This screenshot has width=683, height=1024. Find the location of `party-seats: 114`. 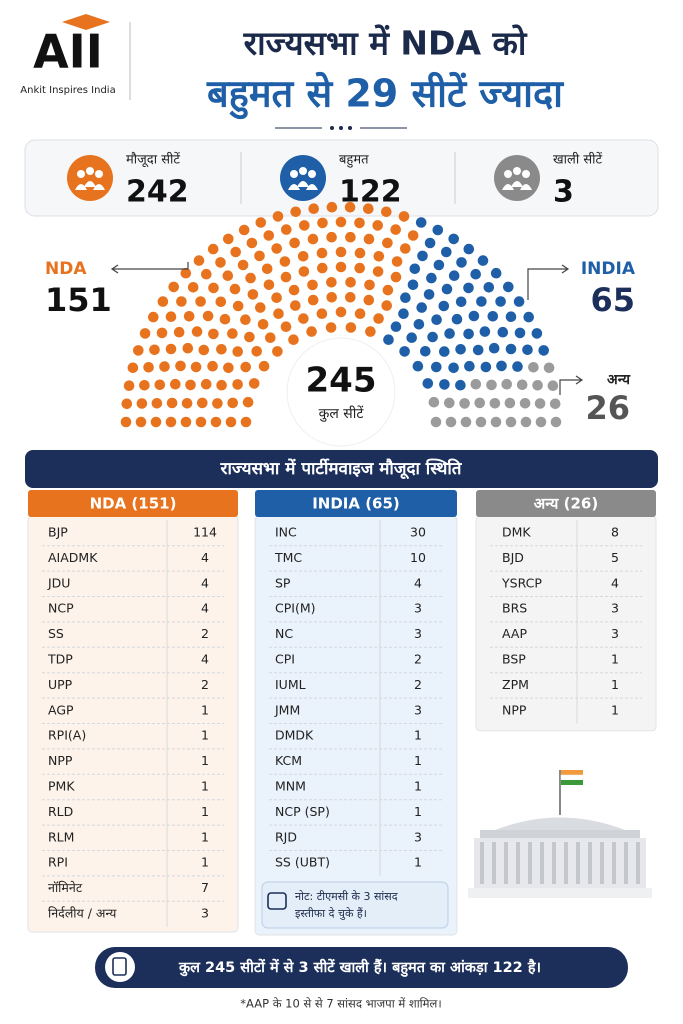

party-seats: 114 is located at coordinates (205, 532).